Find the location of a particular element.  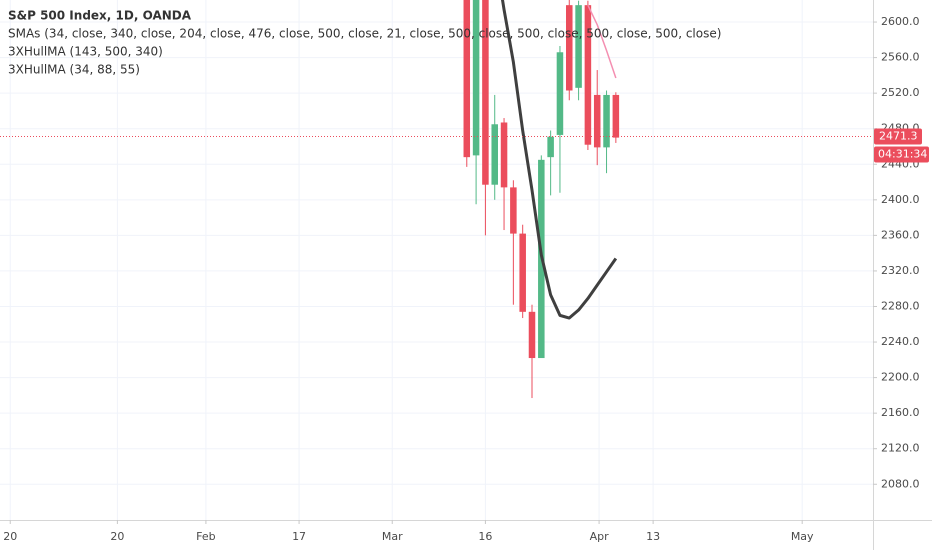

y-tick-label: 2400.0 is located at coordinates (900, 199).